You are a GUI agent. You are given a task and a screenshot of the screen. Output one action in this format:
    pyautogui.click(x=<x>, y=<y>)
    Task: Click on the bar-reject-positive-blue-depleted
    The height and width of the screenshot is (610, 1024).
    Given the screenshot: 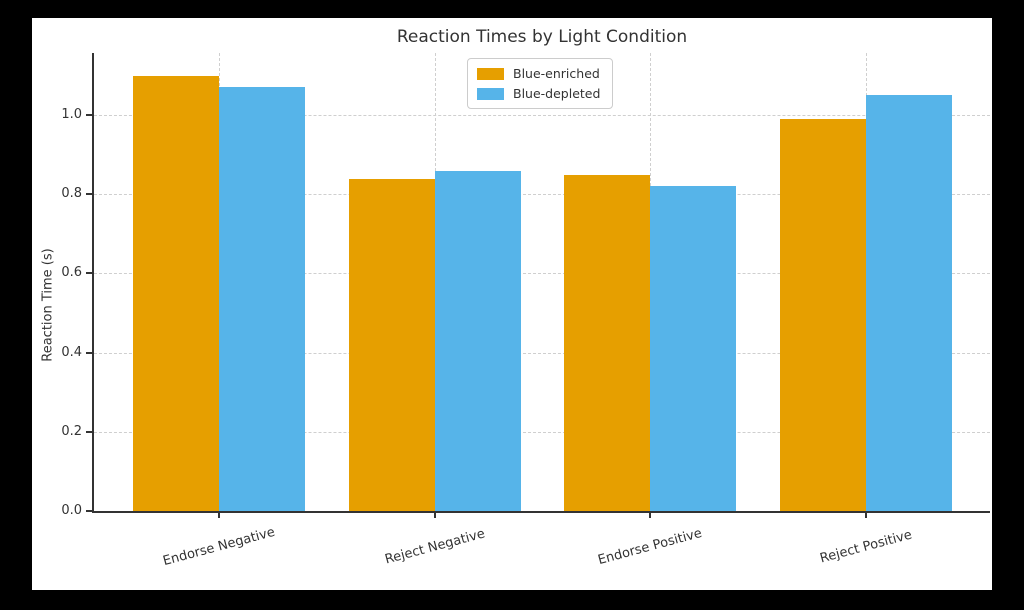 What is the action you would take?
    pyautogui.click(x=908, y=303)
    